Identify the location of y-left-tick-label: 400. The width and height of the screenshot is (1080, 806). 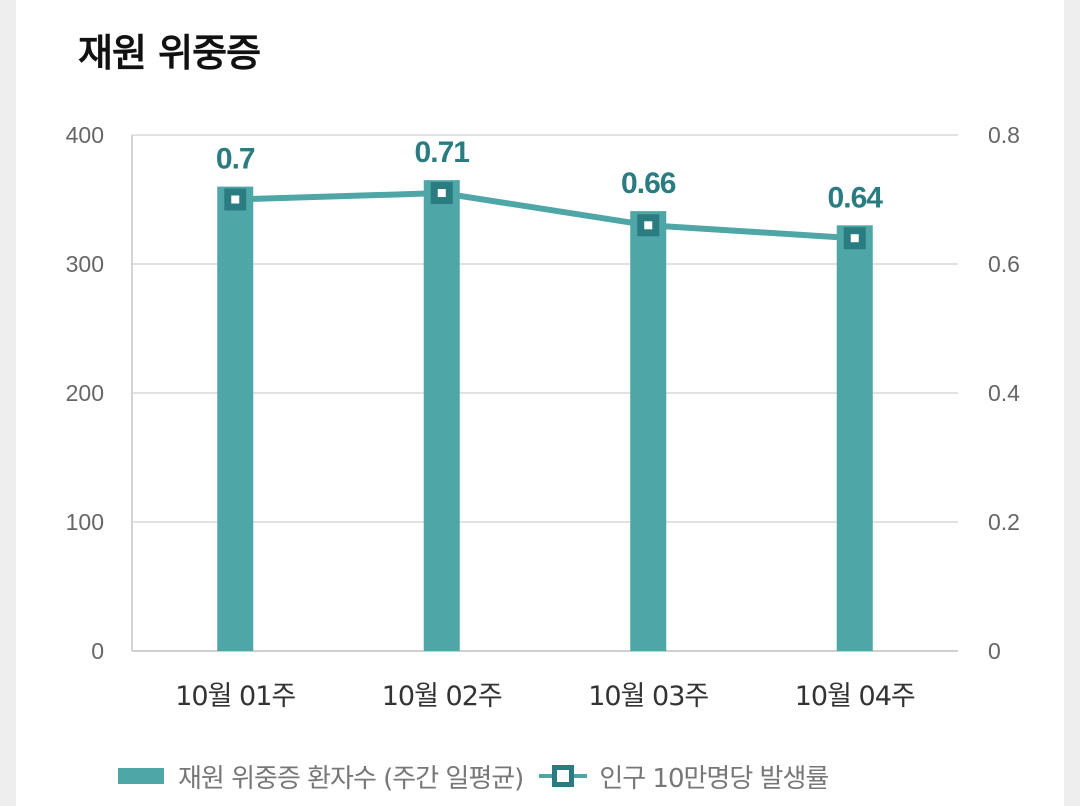
(85, 135).